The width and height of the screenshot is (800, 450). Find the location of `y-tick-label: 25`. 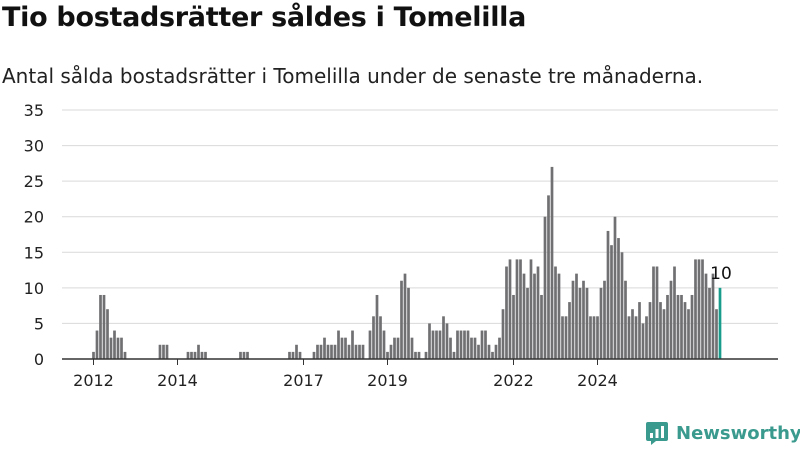

y-tick-label: 25 is located at coordinates (34, 181).